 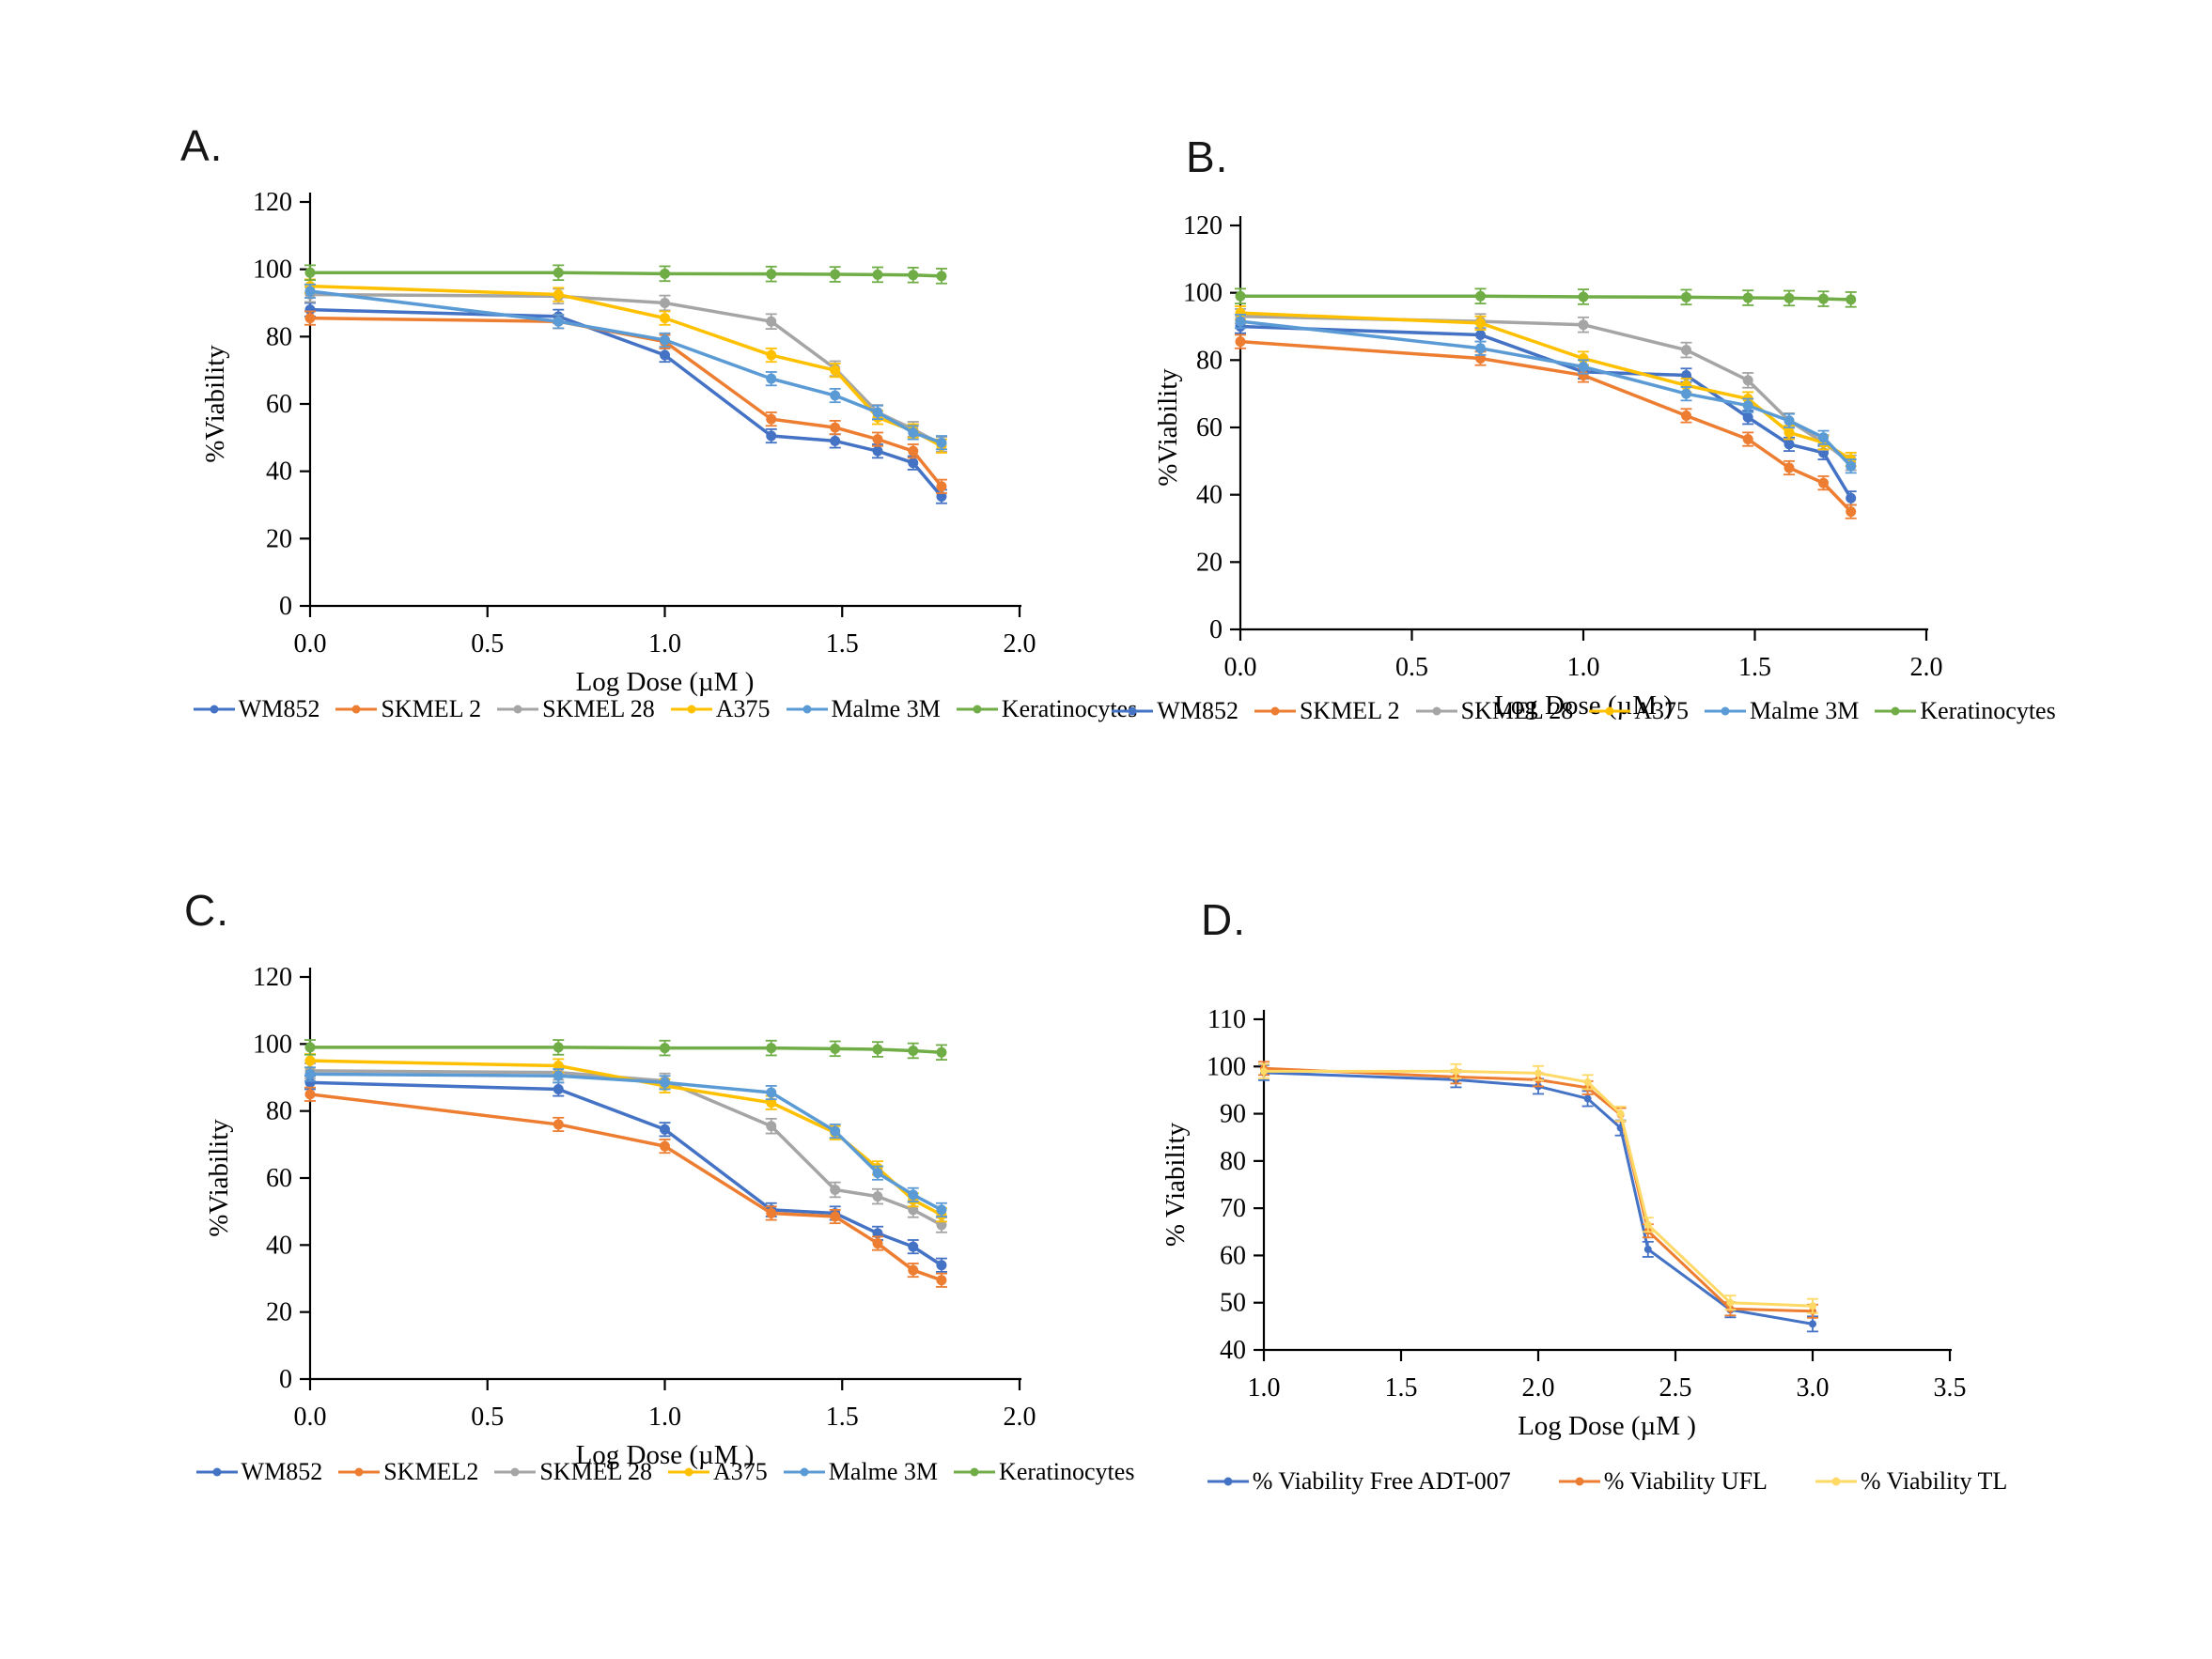 I want to click on y-tick-label: 120, so click(x=1203, y=226).